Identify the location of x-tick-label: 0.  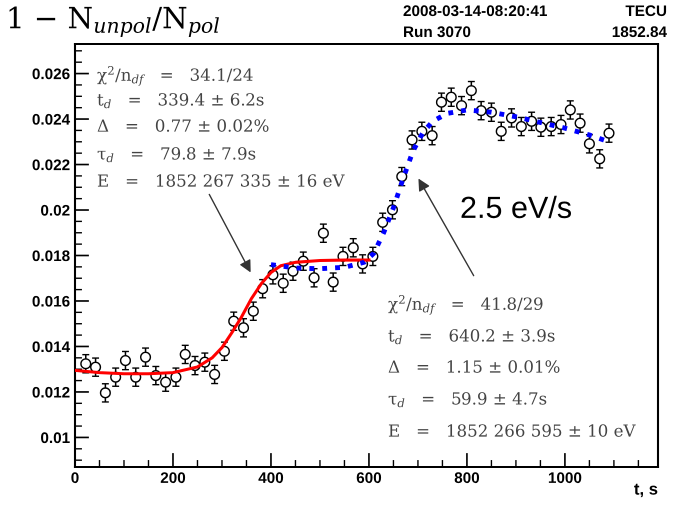
(75, 478).